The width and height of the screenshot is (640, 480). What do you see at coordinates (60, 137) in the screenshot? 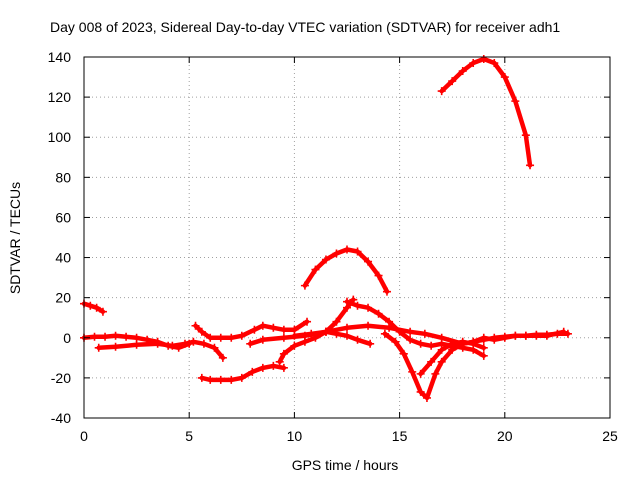
I see `y-tick-label: 100` at bounding box center [60, 137].